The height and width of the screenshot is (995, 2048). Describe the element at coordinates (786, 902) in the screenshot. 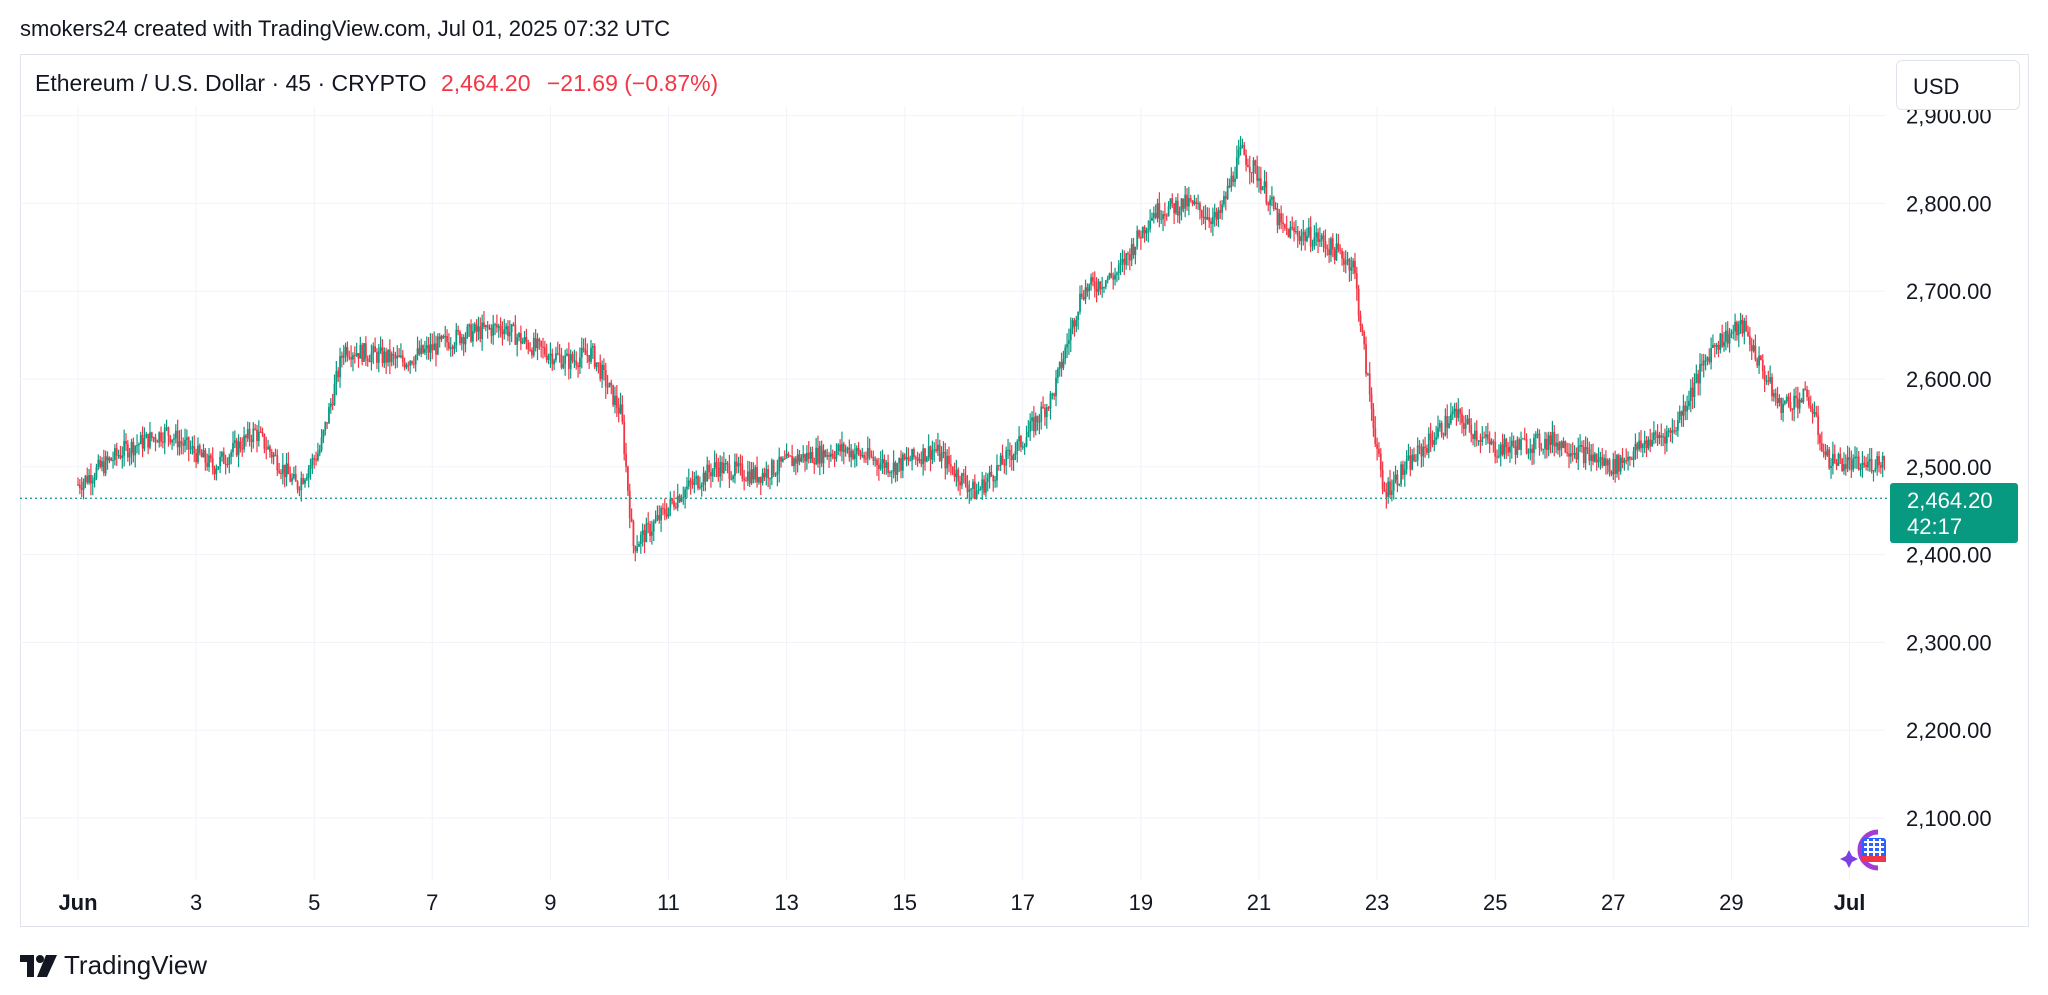

I see `x-tick-label: 13` at that location.